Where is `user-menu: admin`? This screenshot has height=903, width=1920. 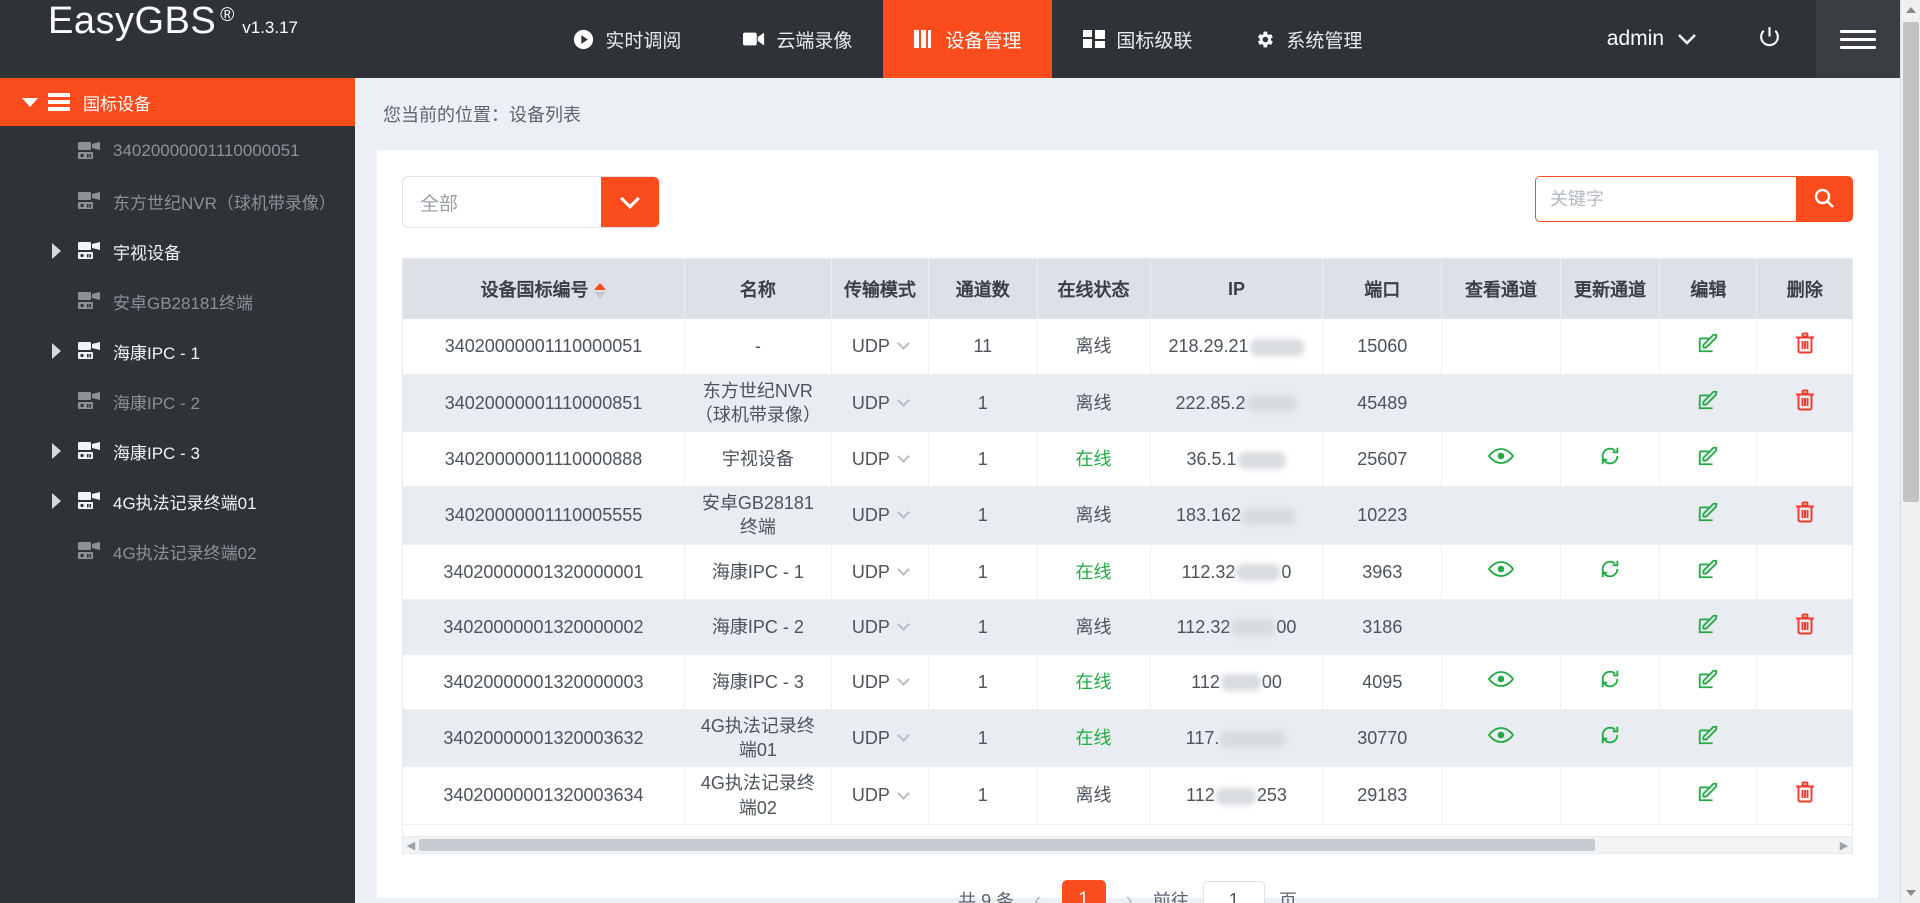
user-menu: admin is located at coordinates (1652, 39).